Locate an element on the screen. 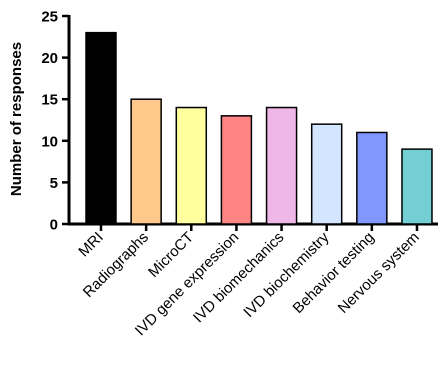 Image resolution: width=446 pixels, height=370 pixels. x-category-label: Nervous system is located at coordinates (379, 273).